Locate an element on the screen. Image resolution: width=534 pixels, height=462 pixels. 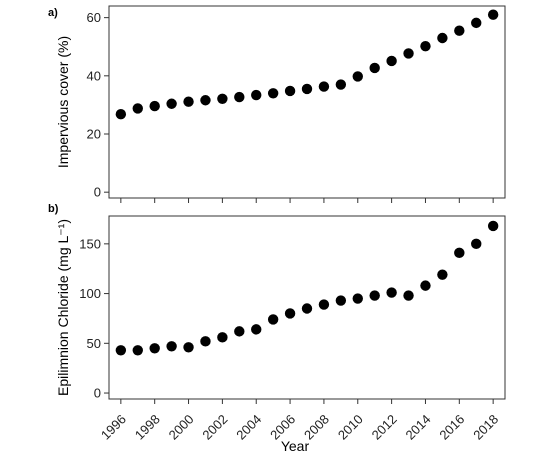
x-tick-label: 1996 is located at coordinates (113, 427).